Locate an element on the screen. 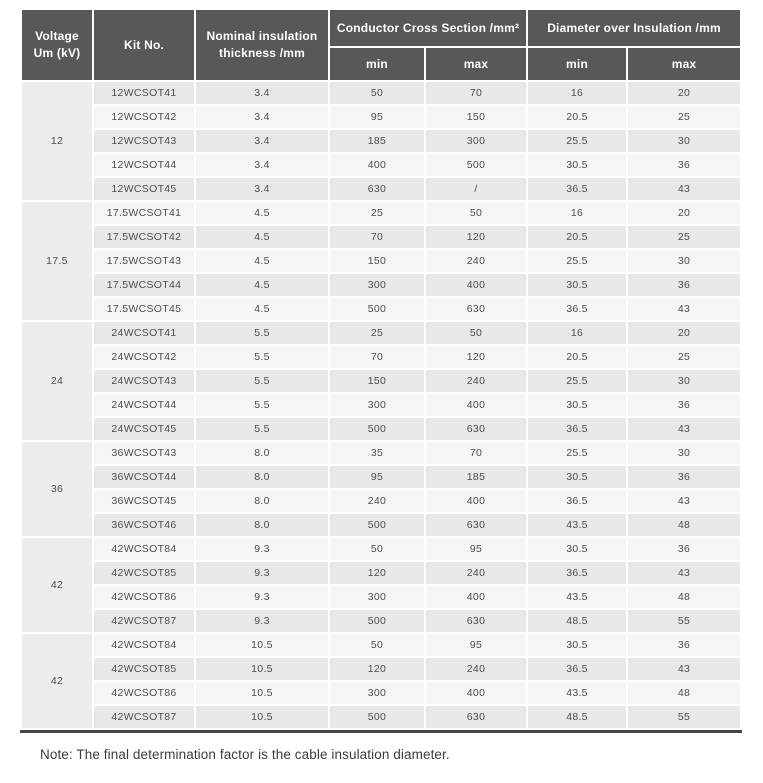 Image resolution: width=763 pixels, height=783 pixels. table-row: 42WCSOT85 10.5 120 240 36.5 43 is located at coordinates (381, 669).